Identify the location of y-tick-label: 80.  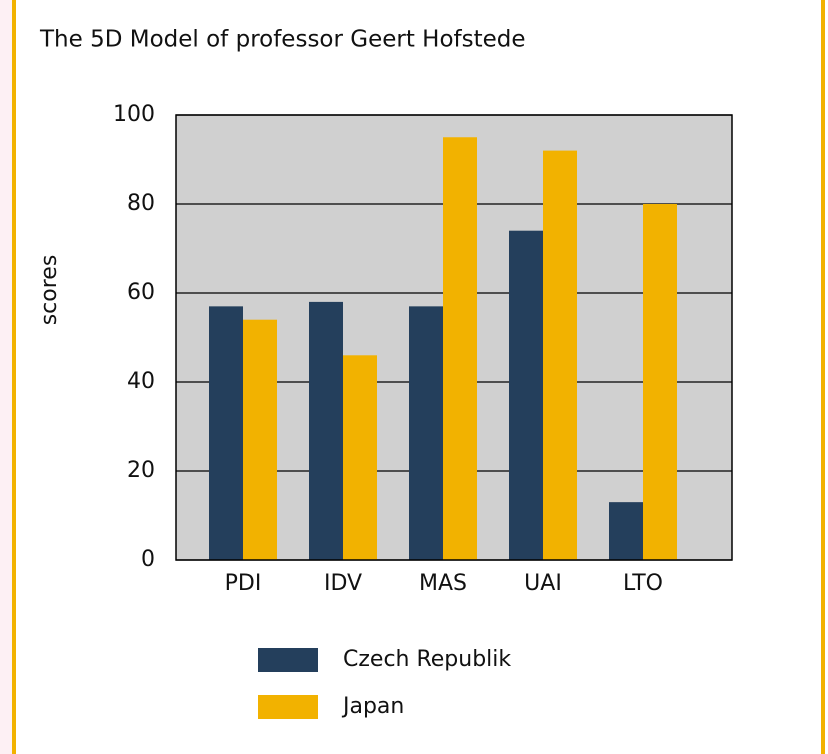
(141, 203).